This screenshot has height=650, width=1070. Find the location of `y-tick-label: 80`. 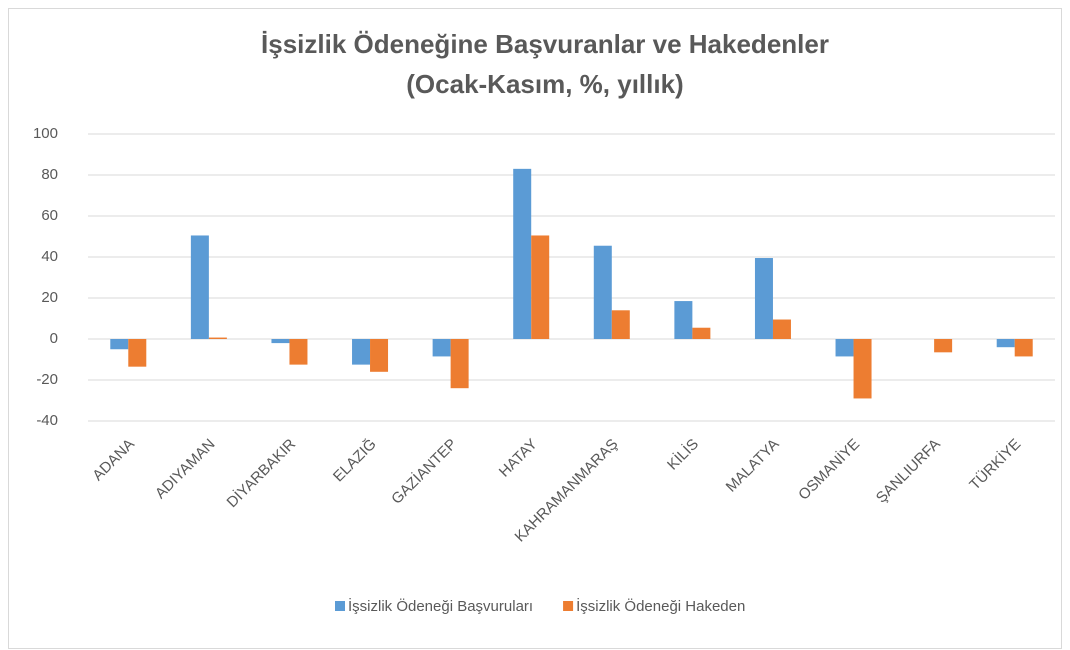

y-tick-label: 80 is located at coordinates (49, 174).